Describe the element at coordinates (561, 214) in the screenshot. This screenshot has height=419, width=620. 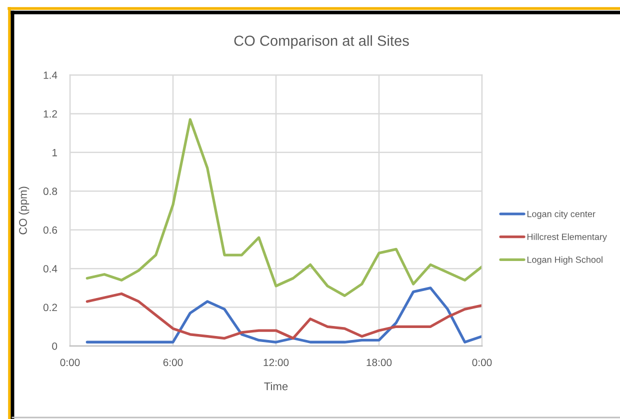
I see `legend-label: Logan city center` at that location.